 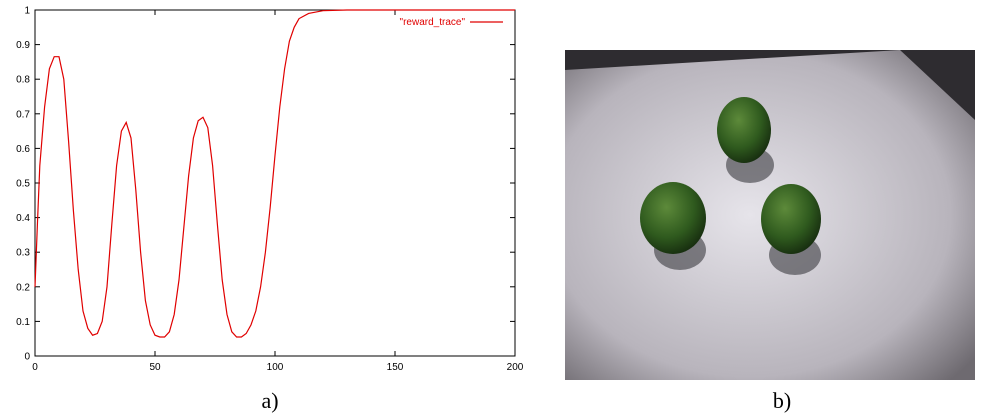 What do you see at coordinates (23, 287) in the screenshot?
I see `y-tick-label: 0.2` at bounding box center [23, 287].